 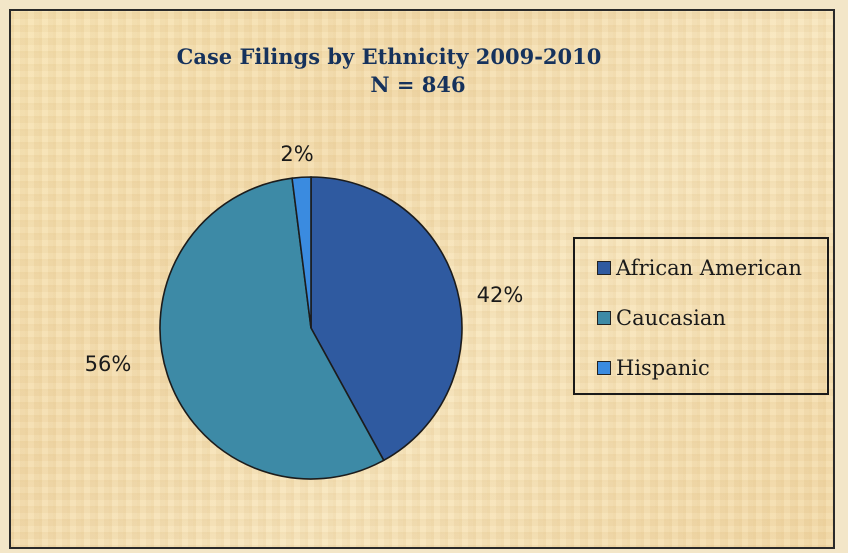 What do you see at coordinates (108, 364) in the screenshot?
I see `data-label-caucasian: 56%` at bounding box center [108, 364].